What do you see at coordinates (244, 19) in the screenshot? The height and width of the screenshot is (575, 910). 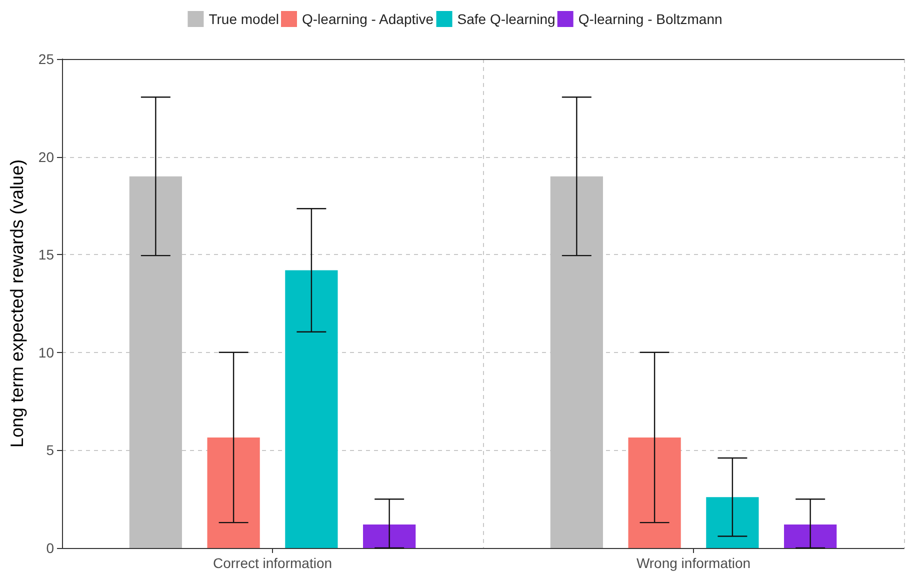 I see `legend-label: True model` at bounding box center [244, 19].